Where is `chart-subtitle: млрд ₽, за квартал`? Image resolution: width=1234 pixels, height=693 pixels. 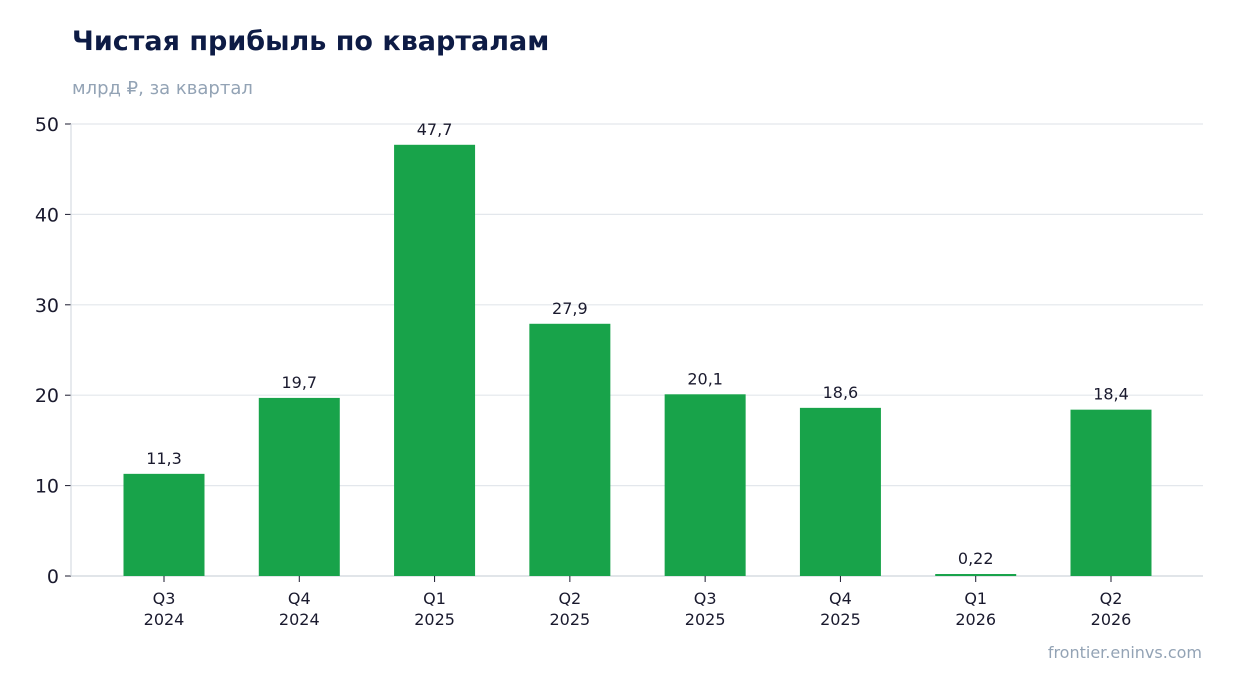 chart-subtitle: млрд ₽, за квартал is located at coordinates (162, 88).